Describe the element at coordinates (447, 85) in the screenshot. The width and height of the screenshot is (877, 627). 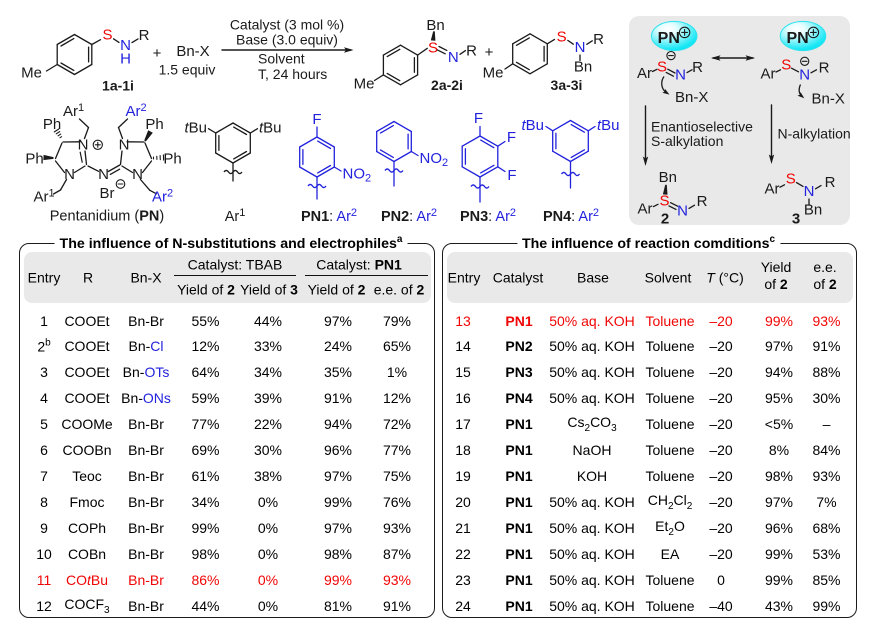
I see `svg-text: 2a-2i` at that location.